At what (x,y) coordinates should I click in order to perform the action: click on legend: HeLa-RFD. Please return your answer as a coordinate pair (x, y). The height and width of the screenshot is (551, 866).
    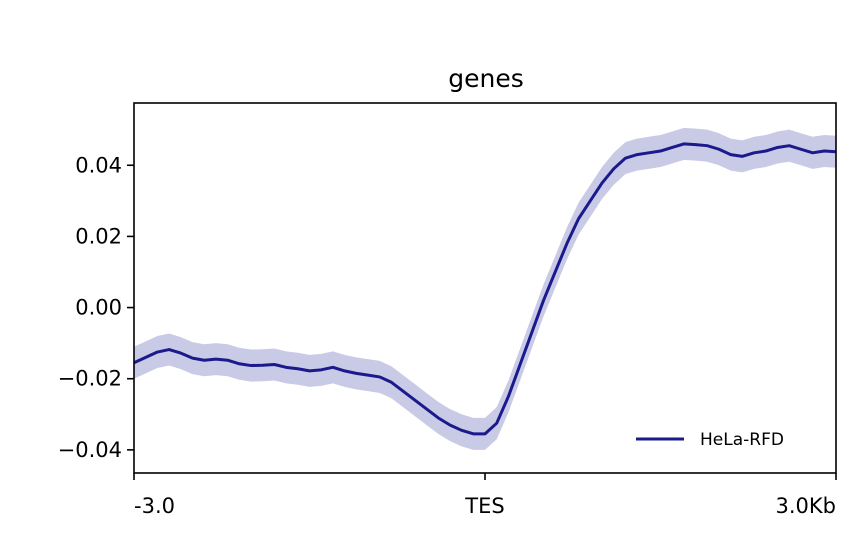
    Looking at the image, I should click on (710, 440).